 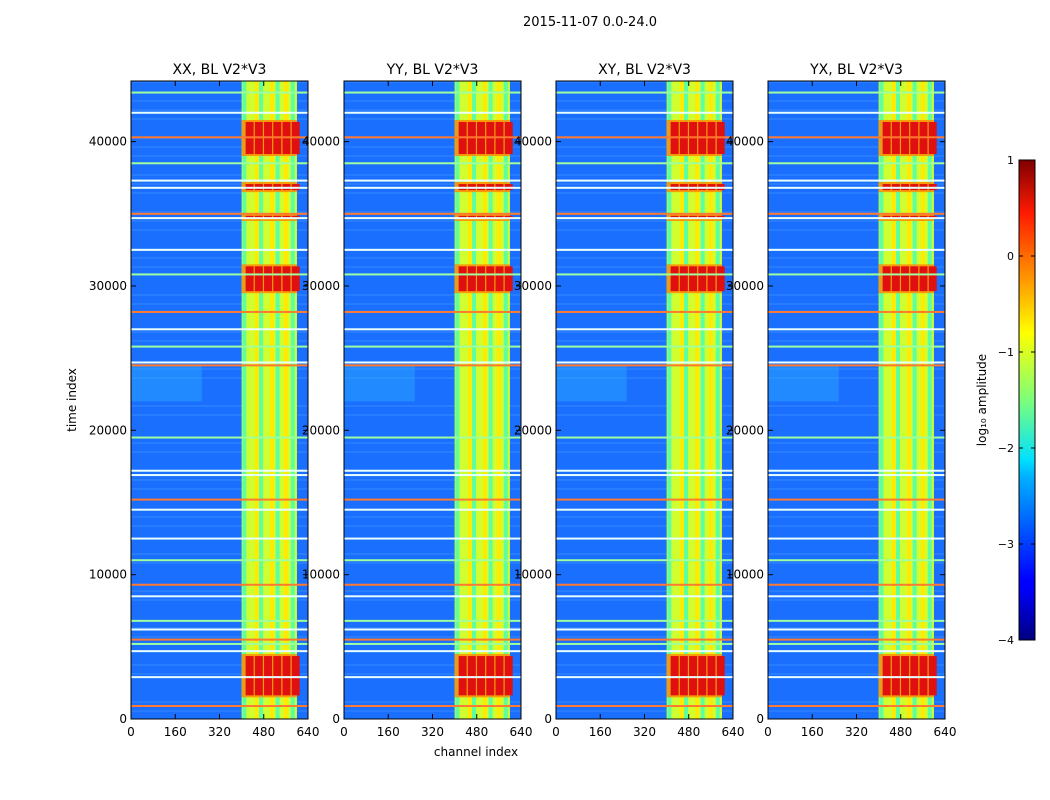 What do you see at coordinates (745, 575) in the screenshot?
I see `y-tick-label: 10000` at bounding box center [745, 575].